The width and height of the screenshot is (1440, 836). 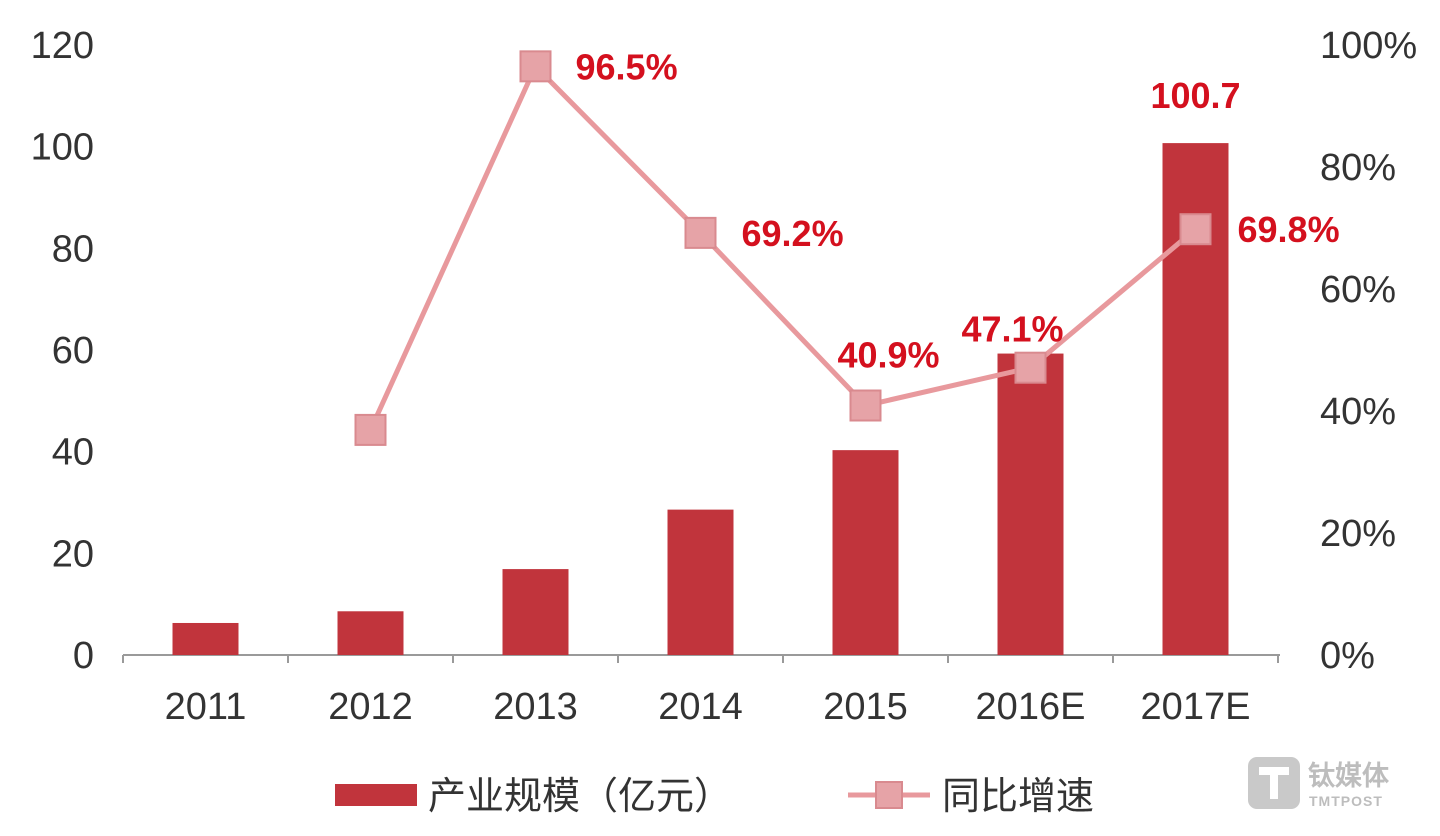 What do you see at coordinates (1012, 329) in the screenshot?
I see `growth-data-label: 47.1%` at bounding box center [1012, 329].